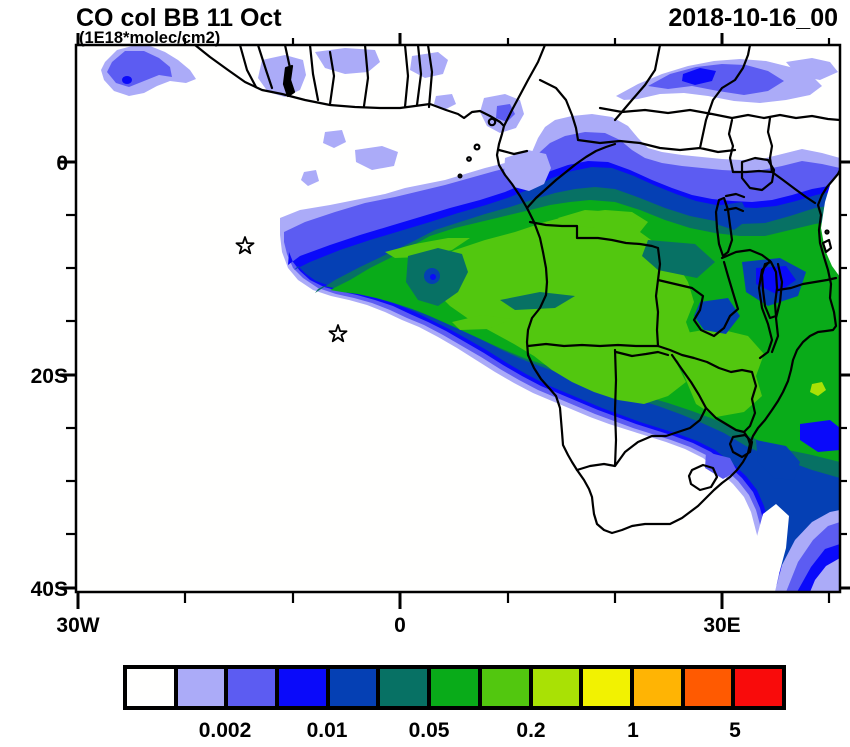 The width and height of the screenshot is (850, 747). What do you see at coordinates (594, 284) in the screenshot?
I see `angola-borders` at bounding box center [594, 284].